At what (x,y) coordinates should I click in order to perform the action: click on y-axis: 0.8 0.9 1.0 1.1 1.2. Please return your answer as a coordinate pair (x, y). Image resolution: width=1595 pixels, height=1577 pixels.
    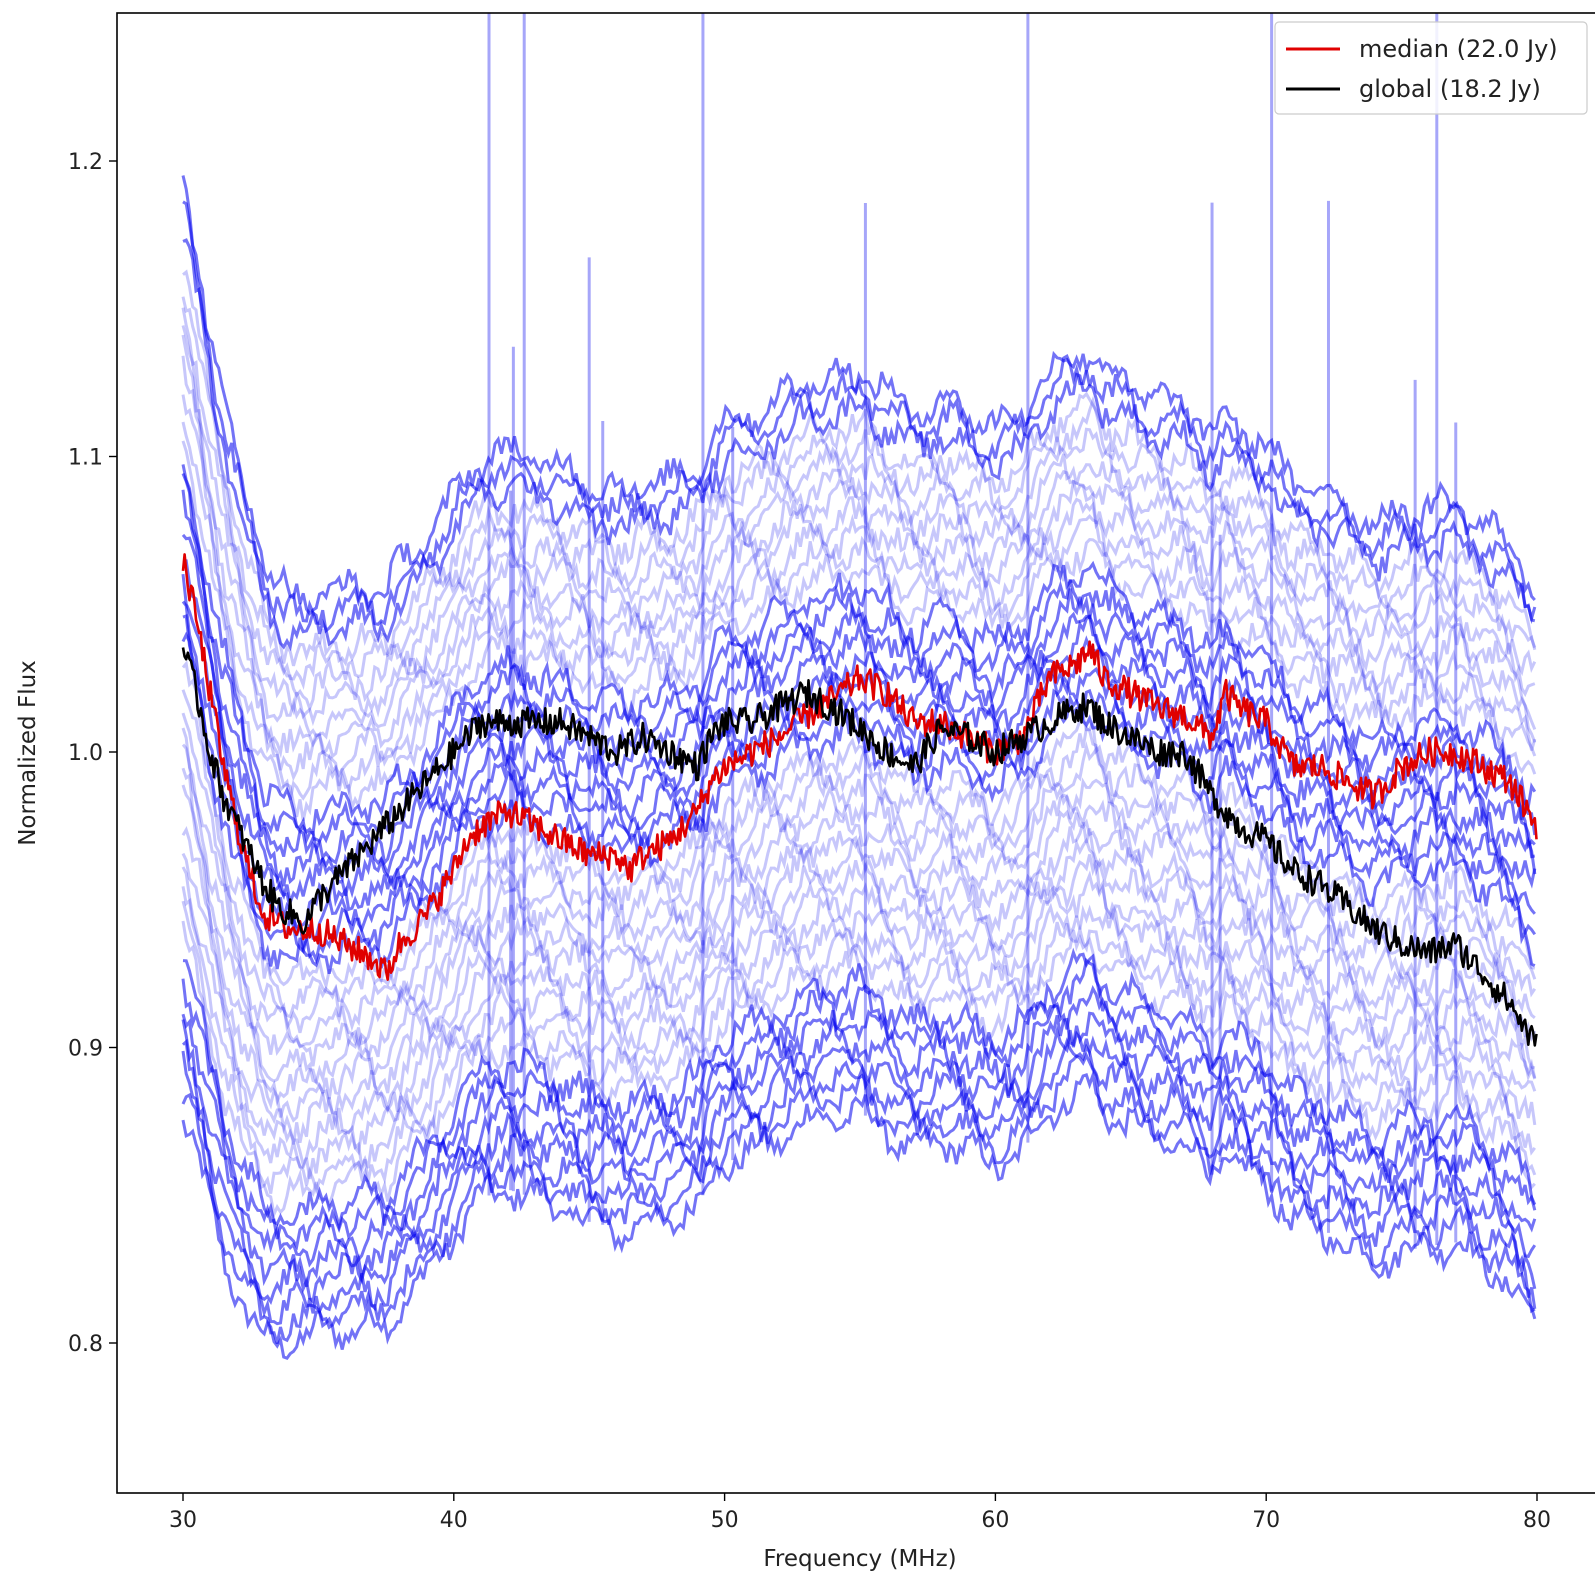
    Looking at the image, I should click on (92, 753).